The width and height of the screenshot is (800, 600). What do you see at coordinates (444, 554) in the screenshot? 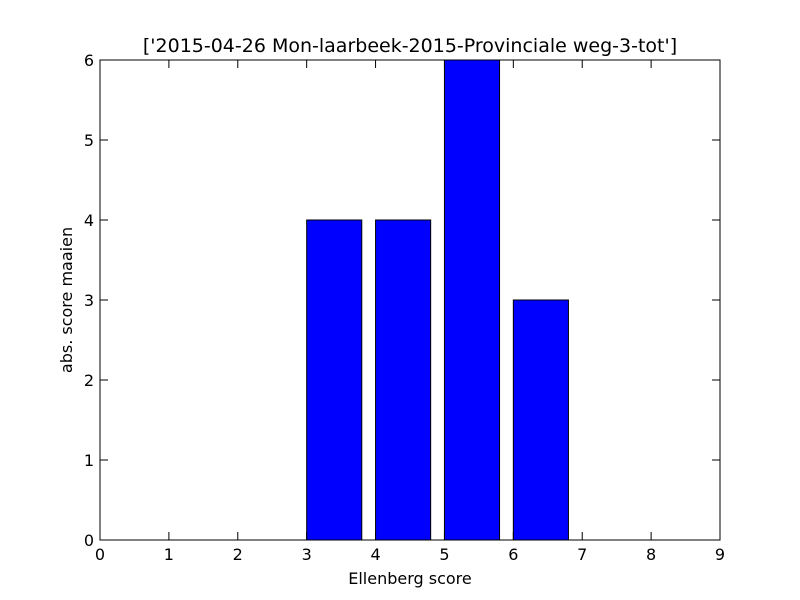
I see `x-tick-label: 5` at bounding box center [444, 554].